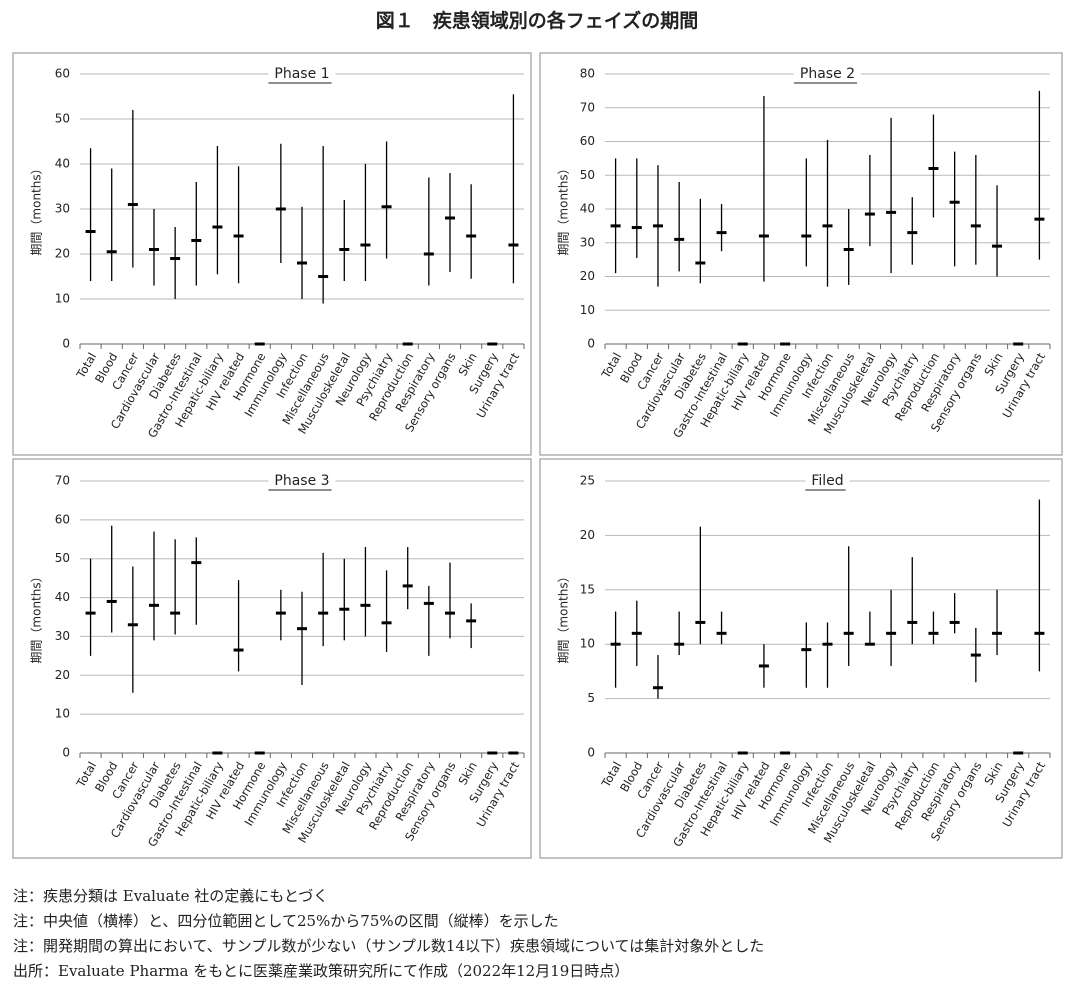 This screenshot has width=1074, height=988. Describe the element at coordinates (537, 20) in the screenshot. I see `figure-title: 図１ 疾患領域別の各フェイズの期間` at that location.